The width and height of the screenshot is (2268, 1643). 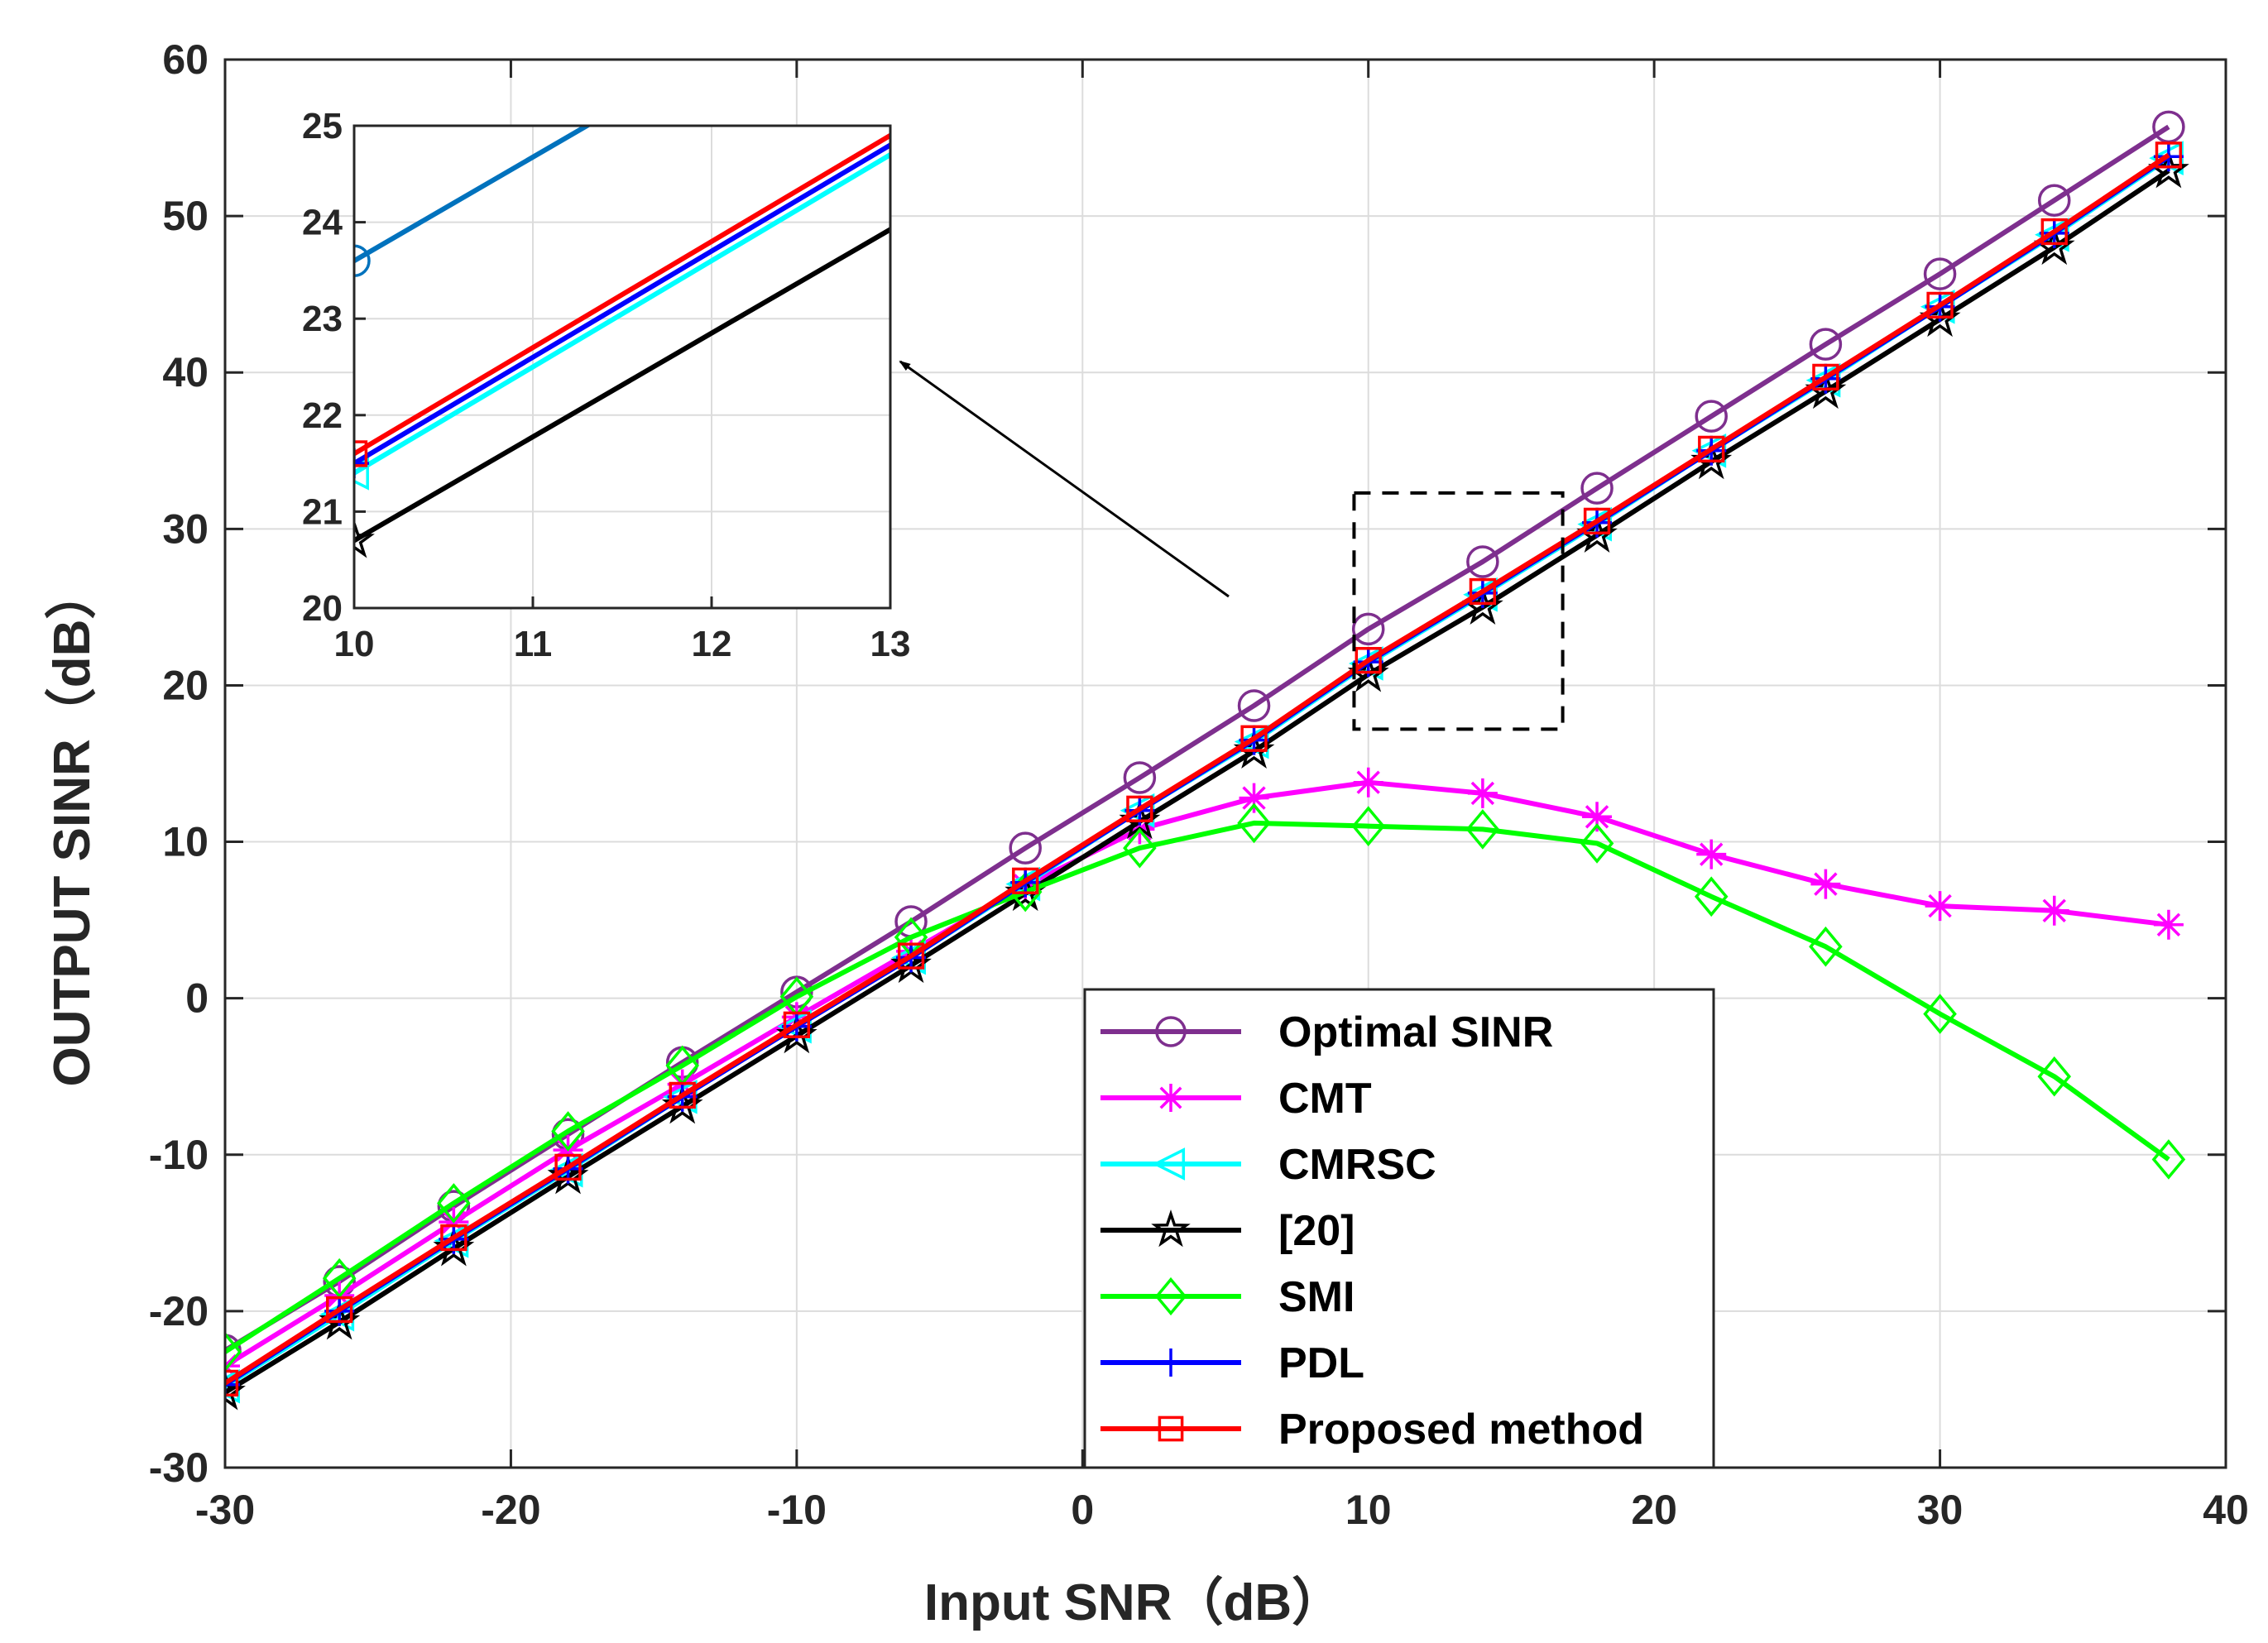 I want to click on inset-line-cmrsc, so click(x=622, y=314).